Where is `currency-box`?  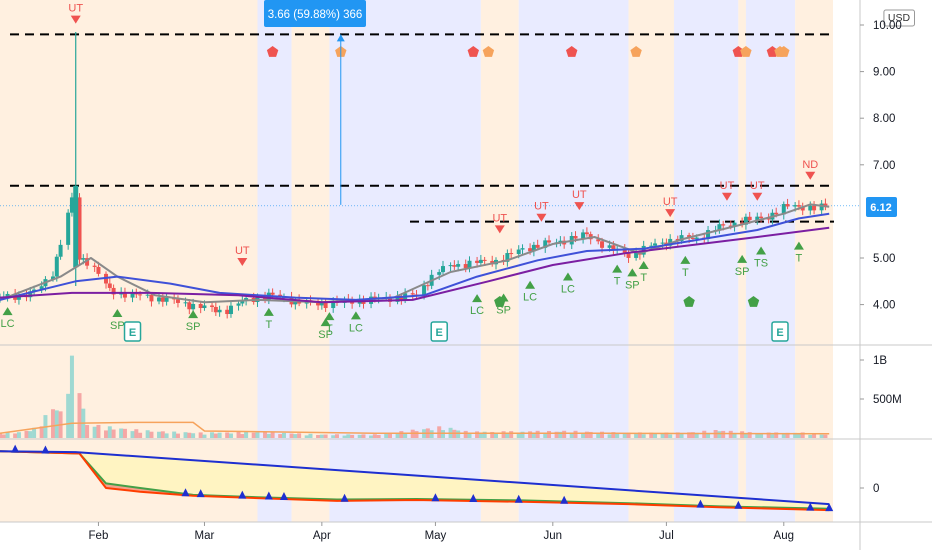 currency-box is located at coordinates (899, 18).